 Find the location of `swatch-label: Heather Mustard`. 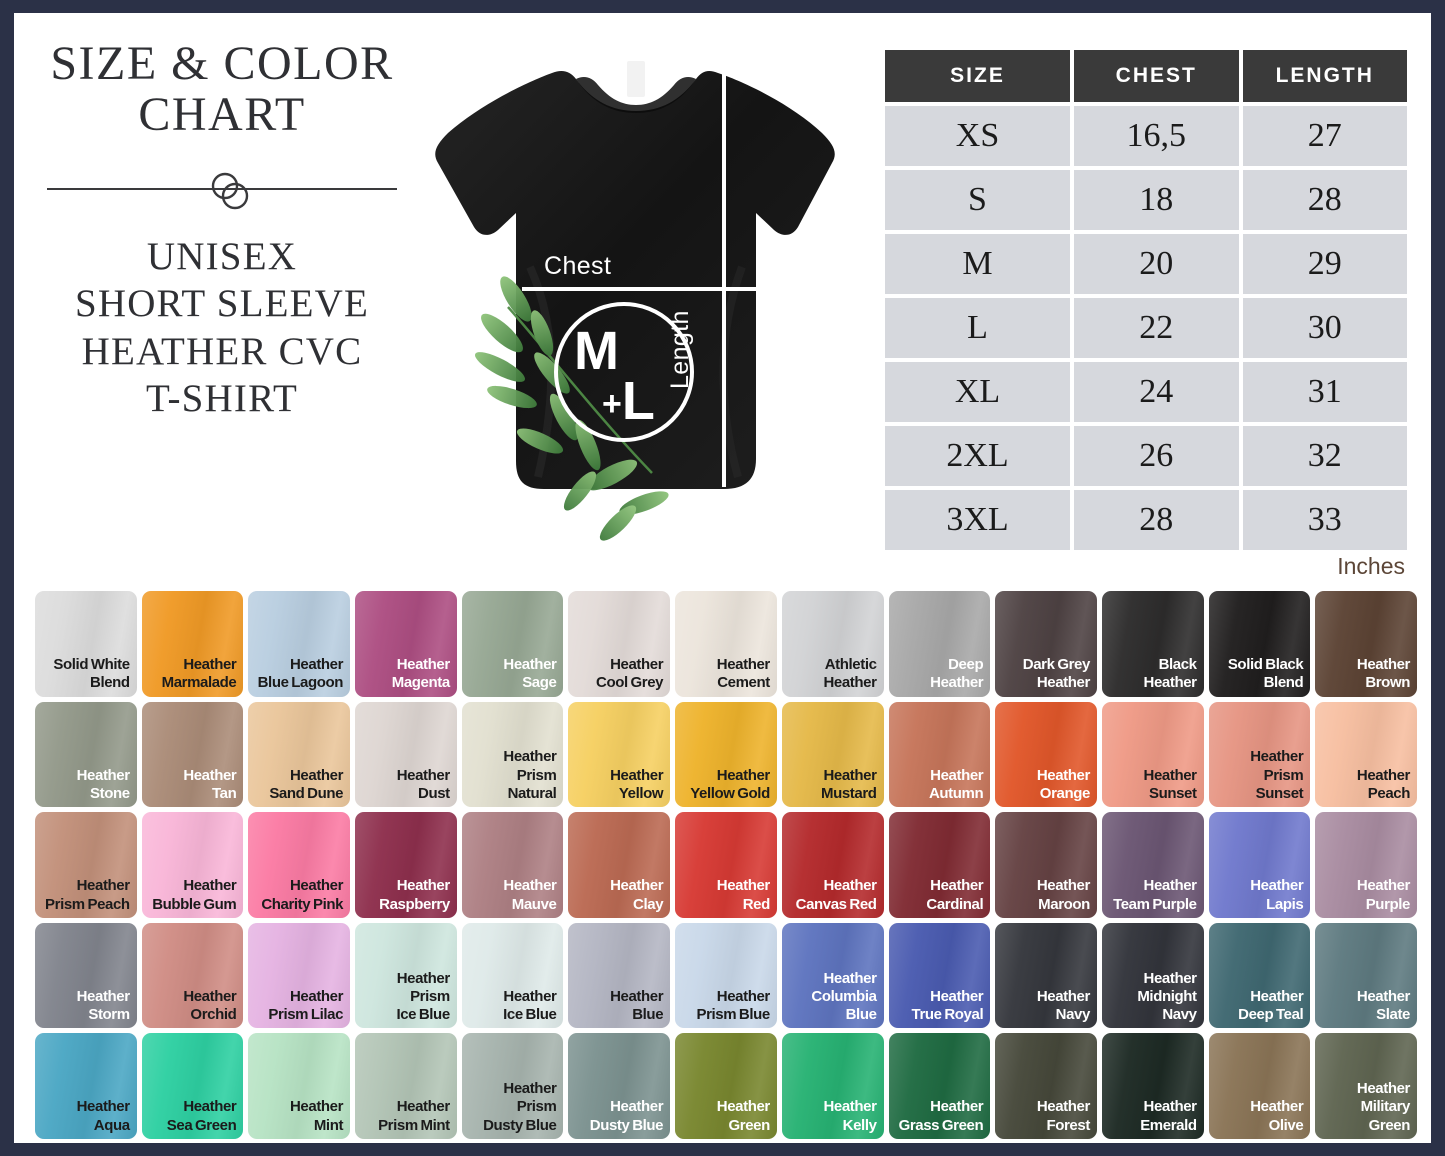

swatch-label: Heather Mustard is located at coordinates (832, 785).